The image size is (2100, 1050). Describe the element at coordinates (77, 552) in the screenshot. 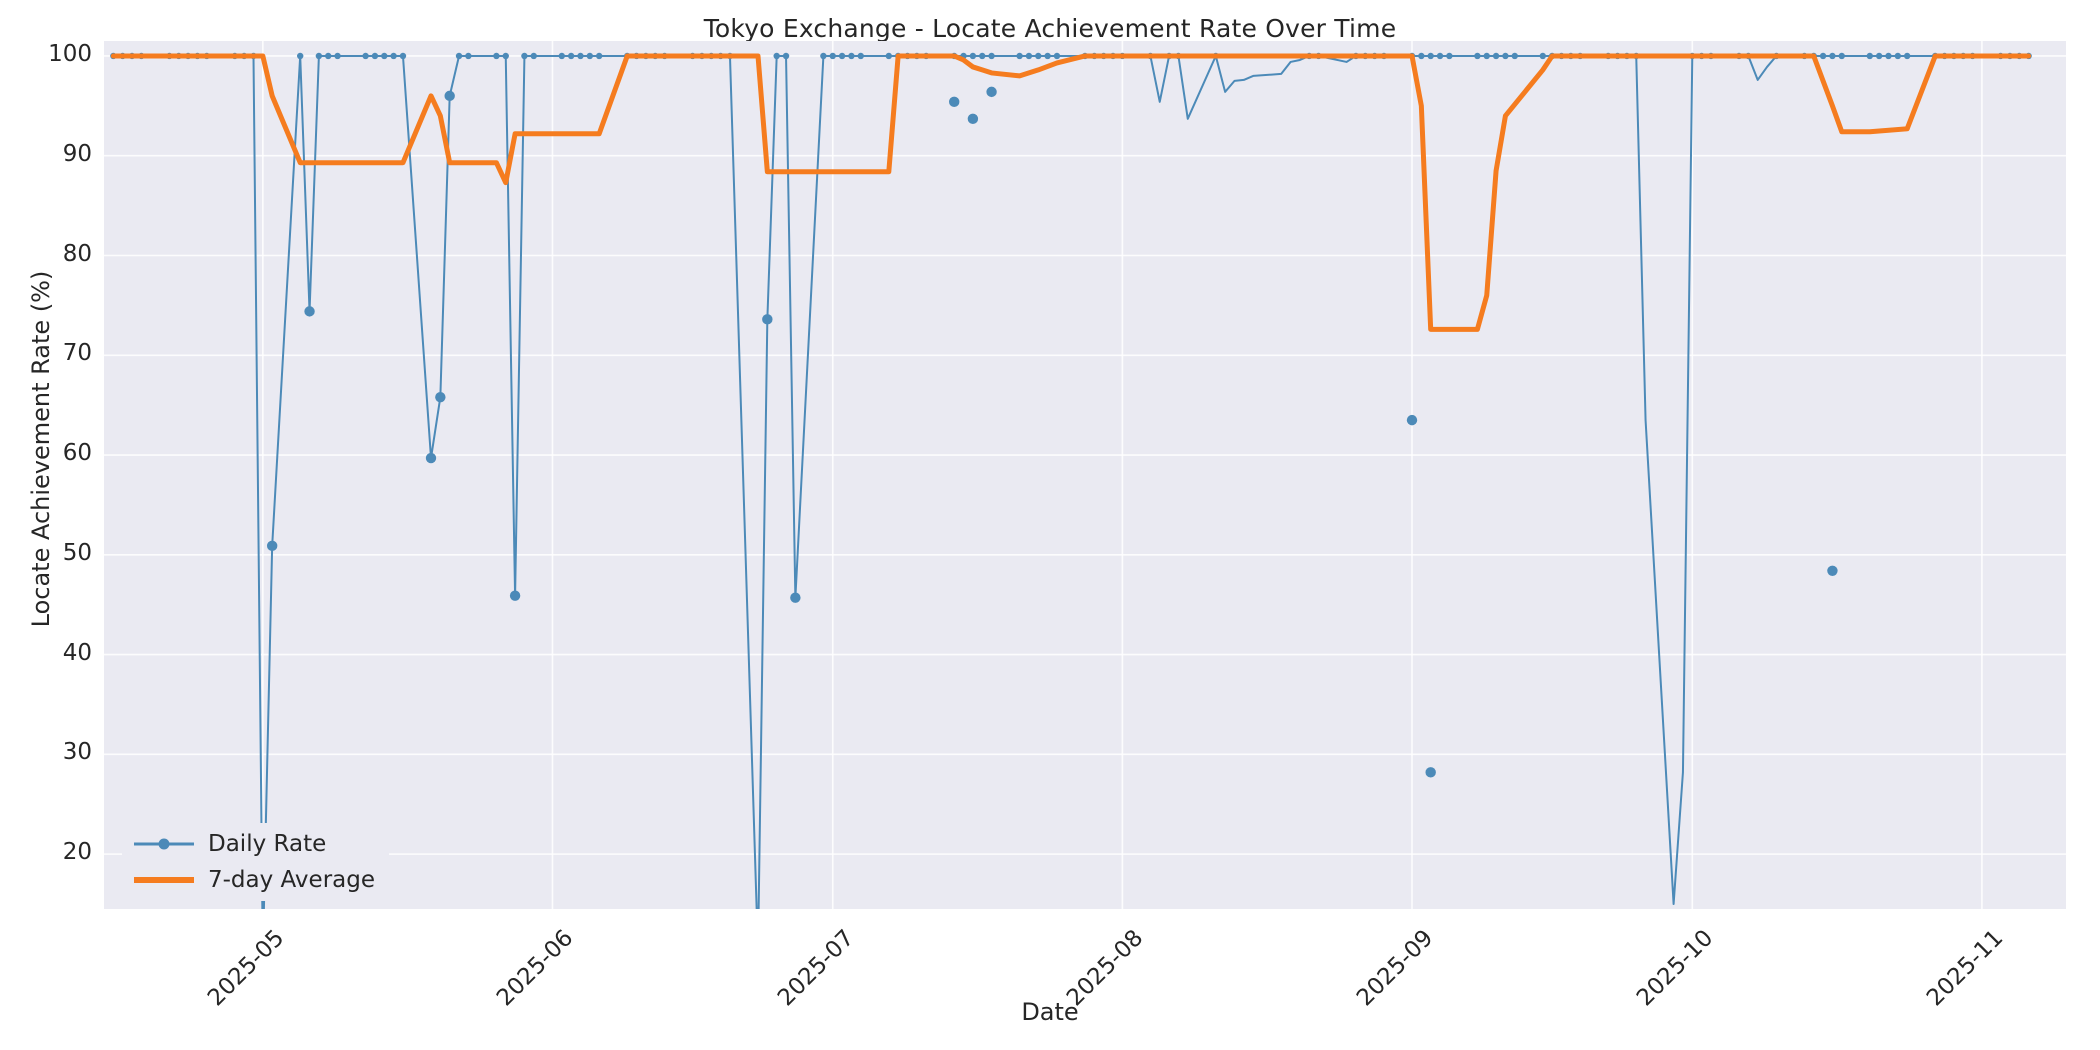

I see `y-tick-label: 50` at that location.